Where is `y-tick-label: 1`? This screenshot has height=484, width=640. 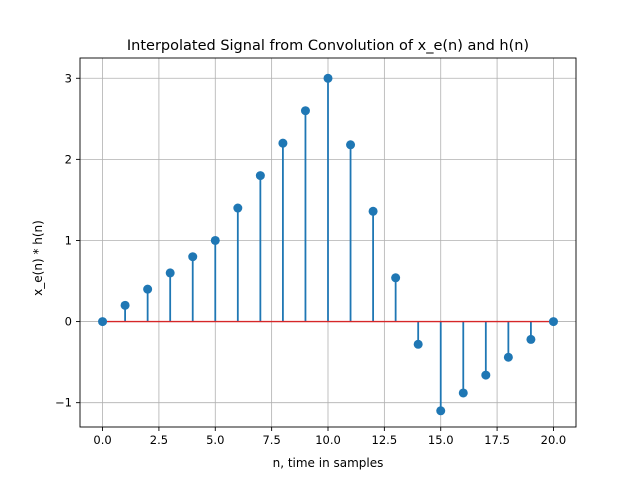
y-tick-label: 1 is located at coordinates (68, 240).